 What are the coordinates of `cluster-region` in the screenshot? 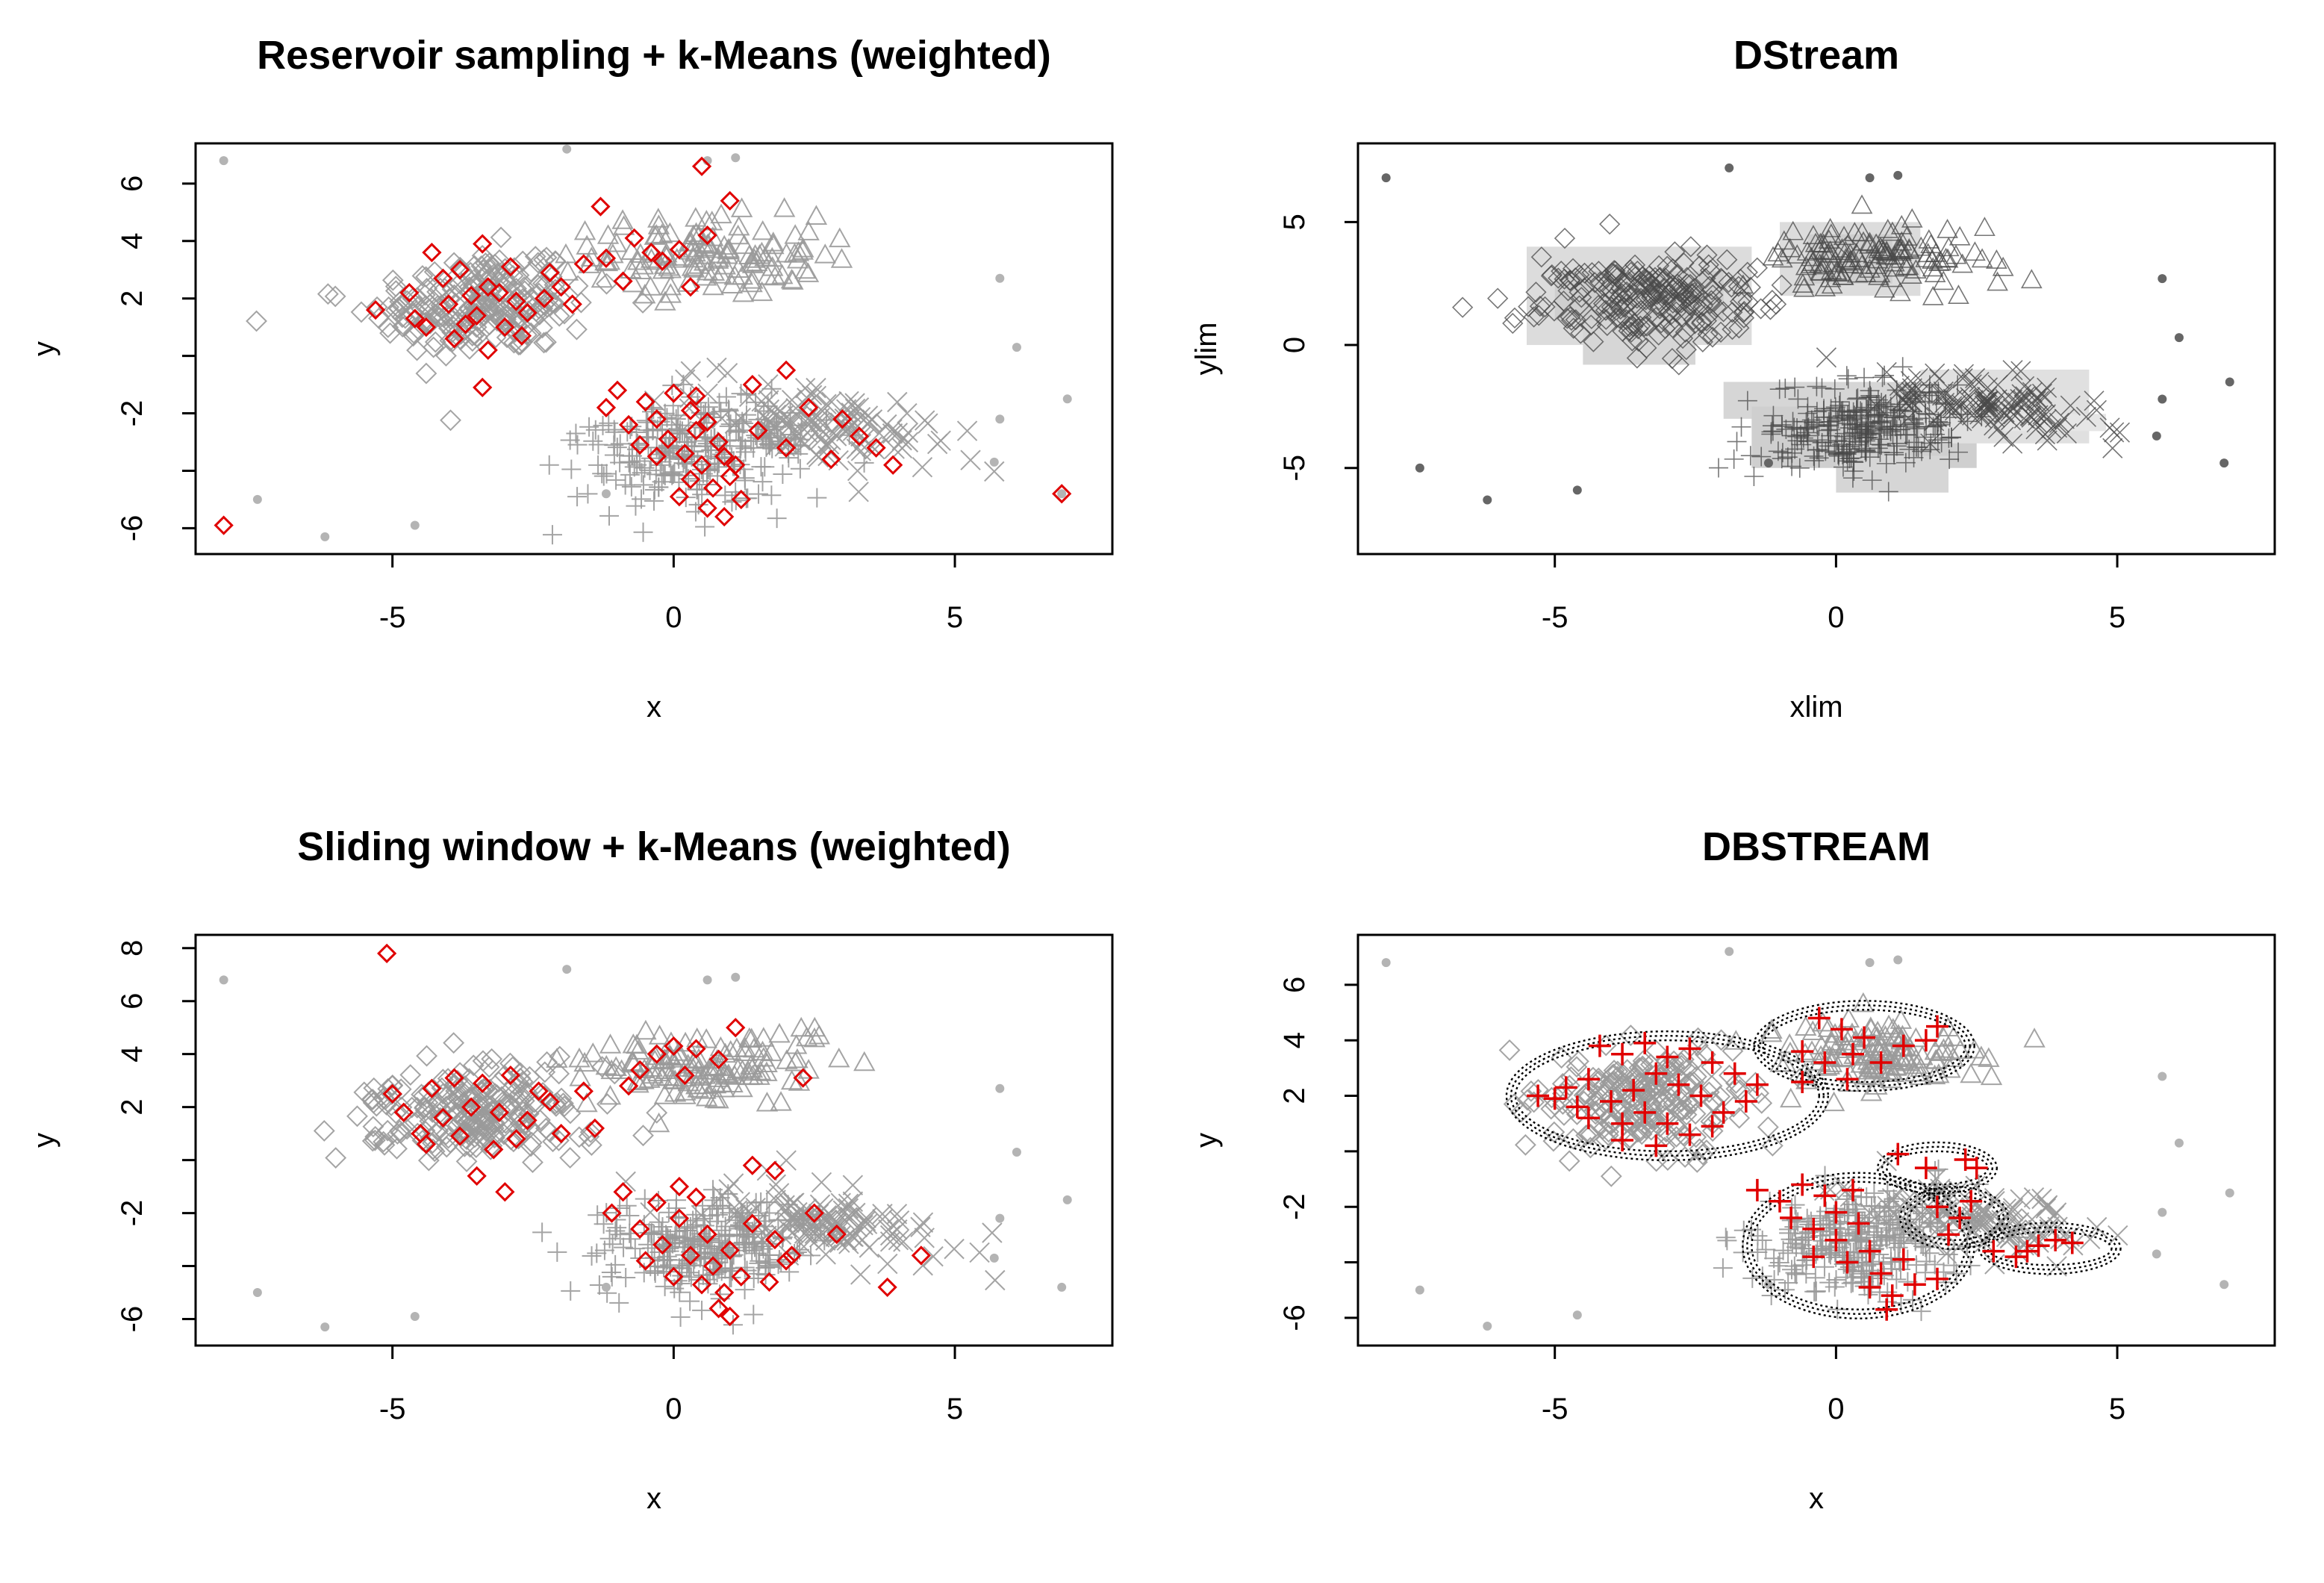 It's located at (1859, 1246).